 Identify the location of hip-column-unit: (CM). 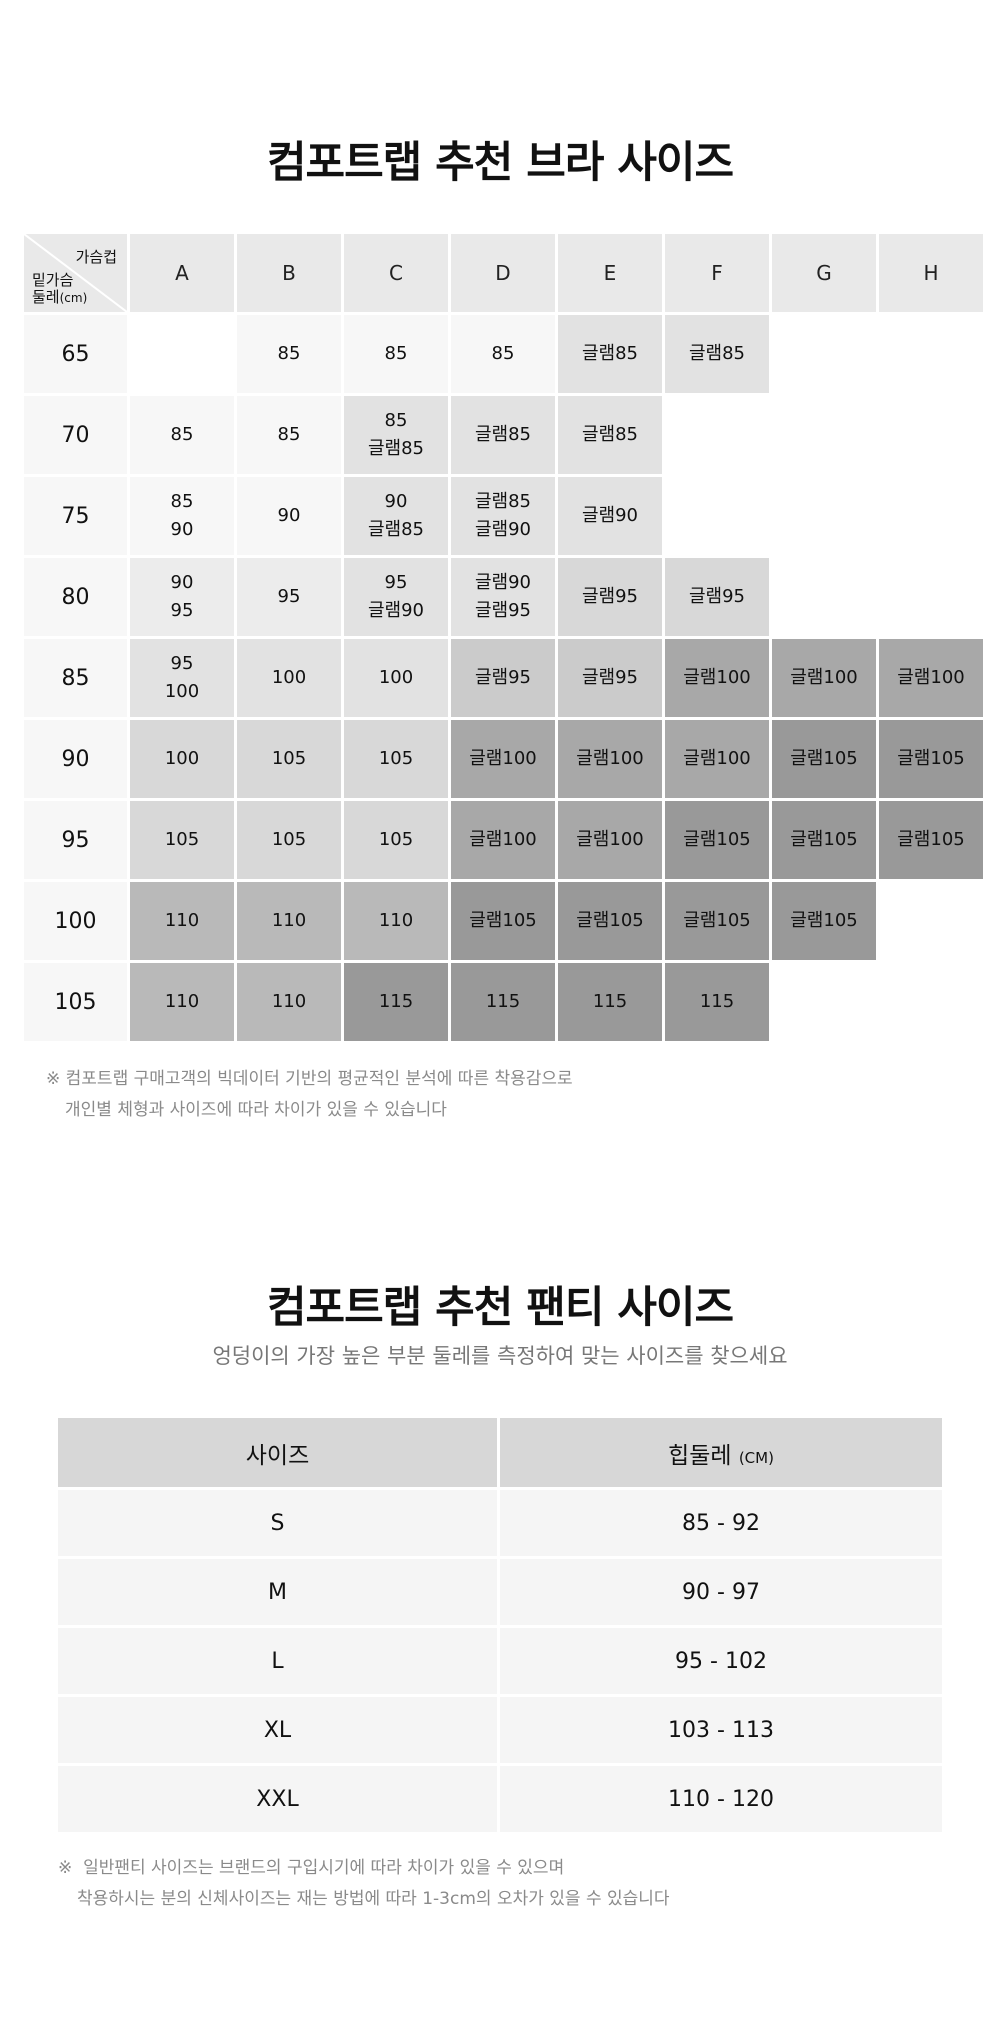
(756, 1457).